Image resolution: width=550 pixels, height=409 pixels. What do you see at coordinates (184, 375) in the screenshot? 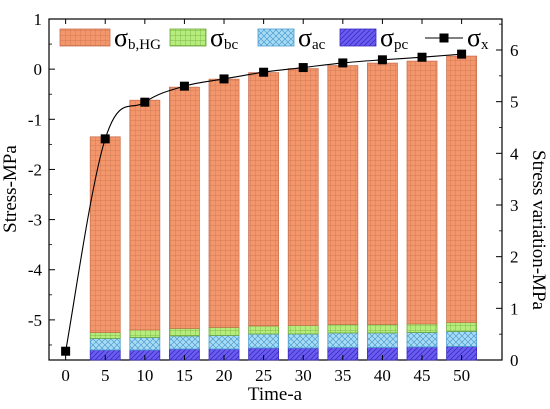
I see `x-tick-label-15: 15` at bounding box center [184, 375].